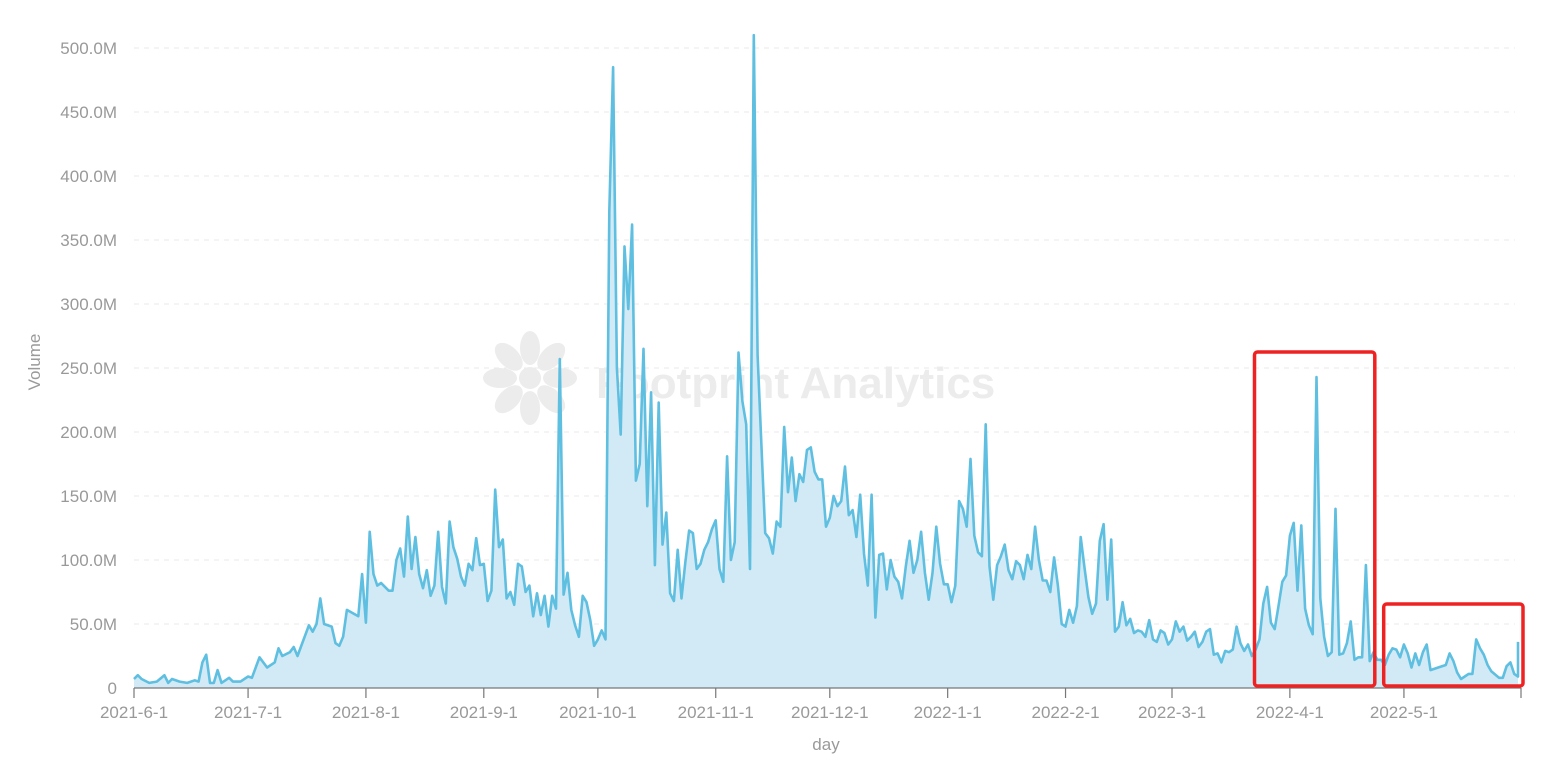 The height and width of the screenshot is (763, 1544). Describe the element at coordinates (134, 712) in the screenshot. I see `x-tick-label: 2021-6-1` at that location.